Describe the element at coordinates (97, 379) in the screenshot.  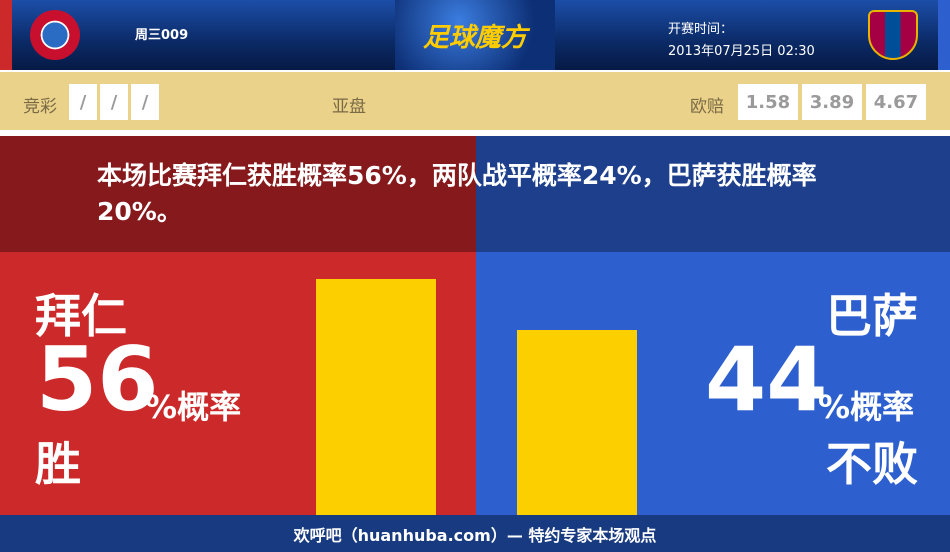
I see `home-percent: 56` at that location.